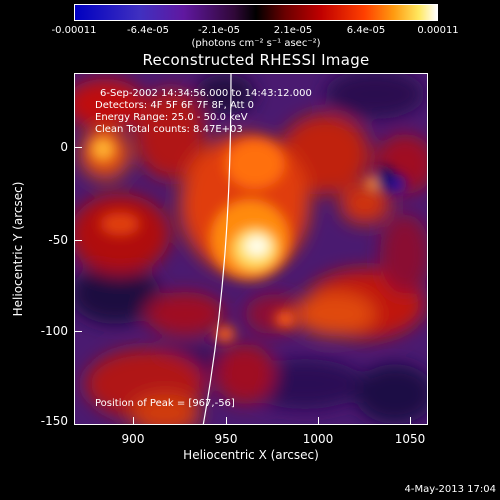  What do you see at coordinates (206, 93) in the screenshot?
I see `time-range-label: 6-Sep-2002 14:34:56.000 to 14:43:12.000` at bounding box center [206, 93].